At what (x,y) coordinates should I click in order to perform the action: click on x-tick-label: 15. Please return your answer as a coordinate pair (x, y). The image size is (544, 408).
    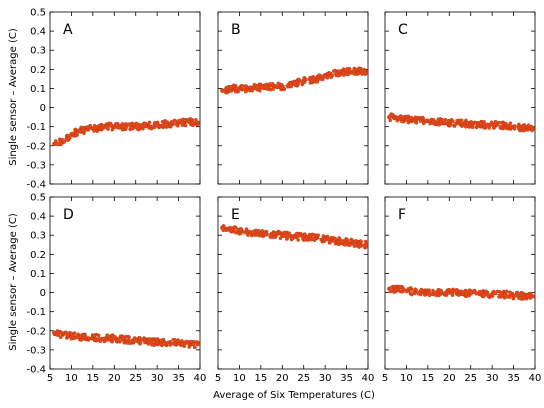
    Looking at the image, I should click on (427, 378).